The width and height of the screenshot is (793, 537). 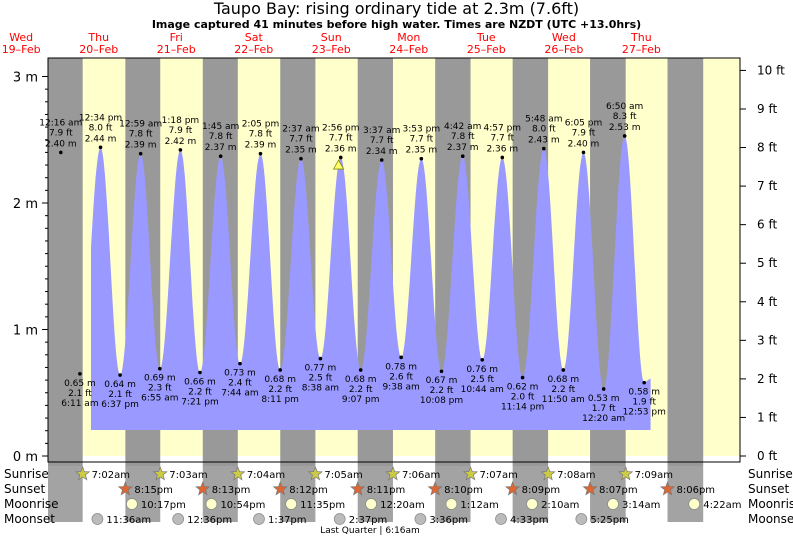 I want to click on low-tide-time: 6:55 am, so click(x=159, y=399).